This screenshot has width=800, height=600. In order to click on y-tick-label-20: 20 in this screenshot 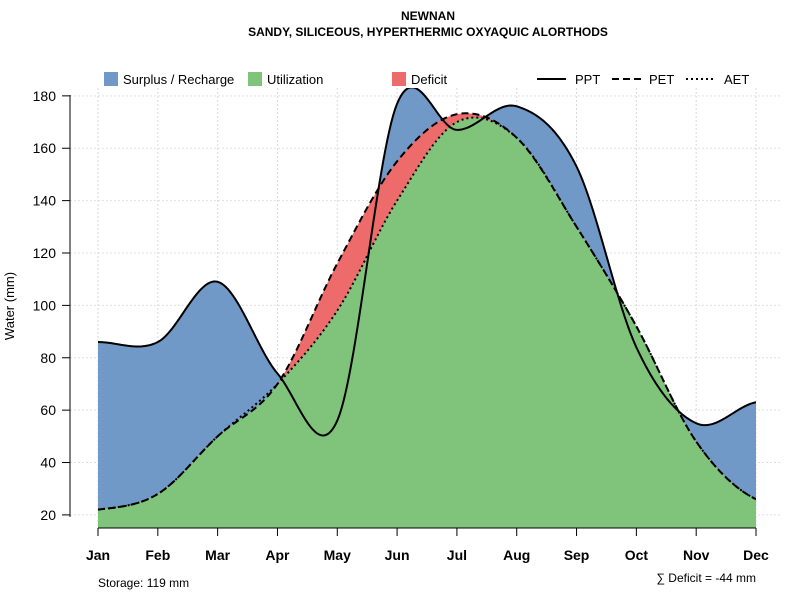, I will do `click(48, 515)`.